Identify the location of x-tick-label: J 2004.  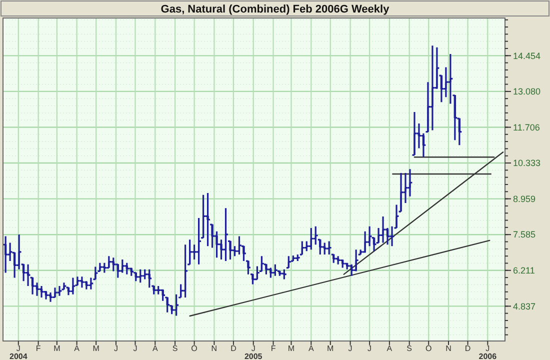
(19, 352).